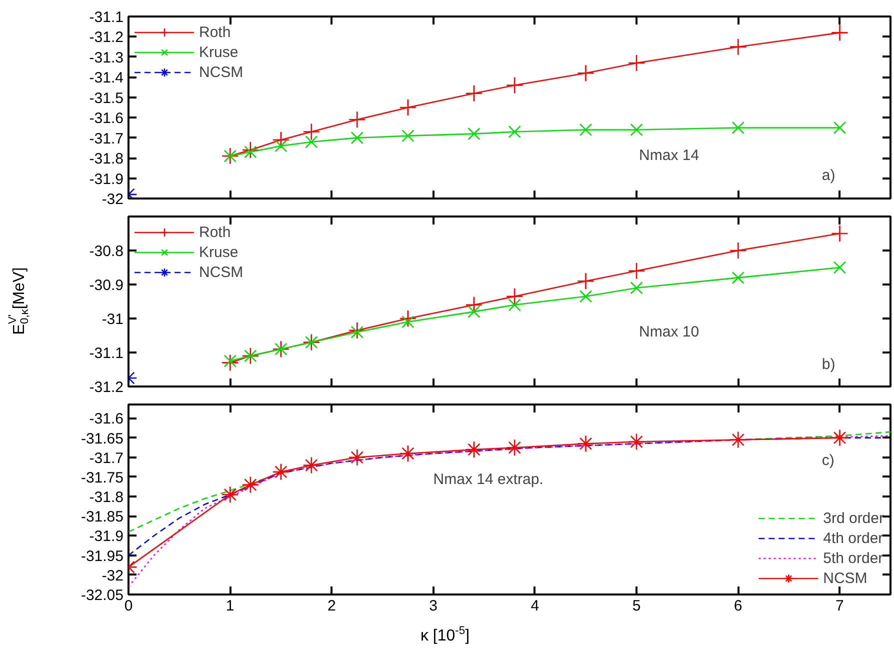  I want to click on y-tick-label: -32.05, so click(102, 595).